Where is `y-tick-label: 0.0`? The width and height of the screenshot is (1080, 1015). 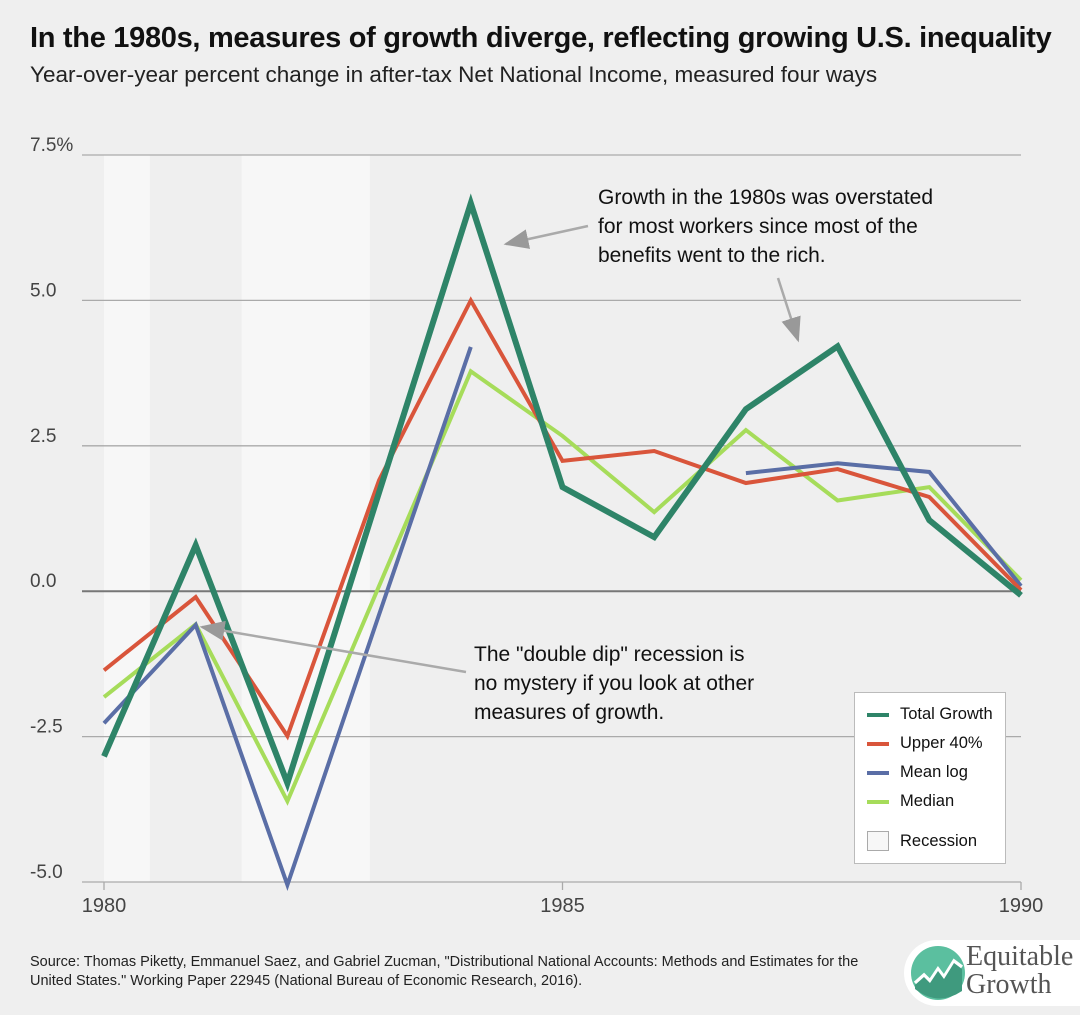
y-tick-label: 0.0 is located at coordinates (43, 581).